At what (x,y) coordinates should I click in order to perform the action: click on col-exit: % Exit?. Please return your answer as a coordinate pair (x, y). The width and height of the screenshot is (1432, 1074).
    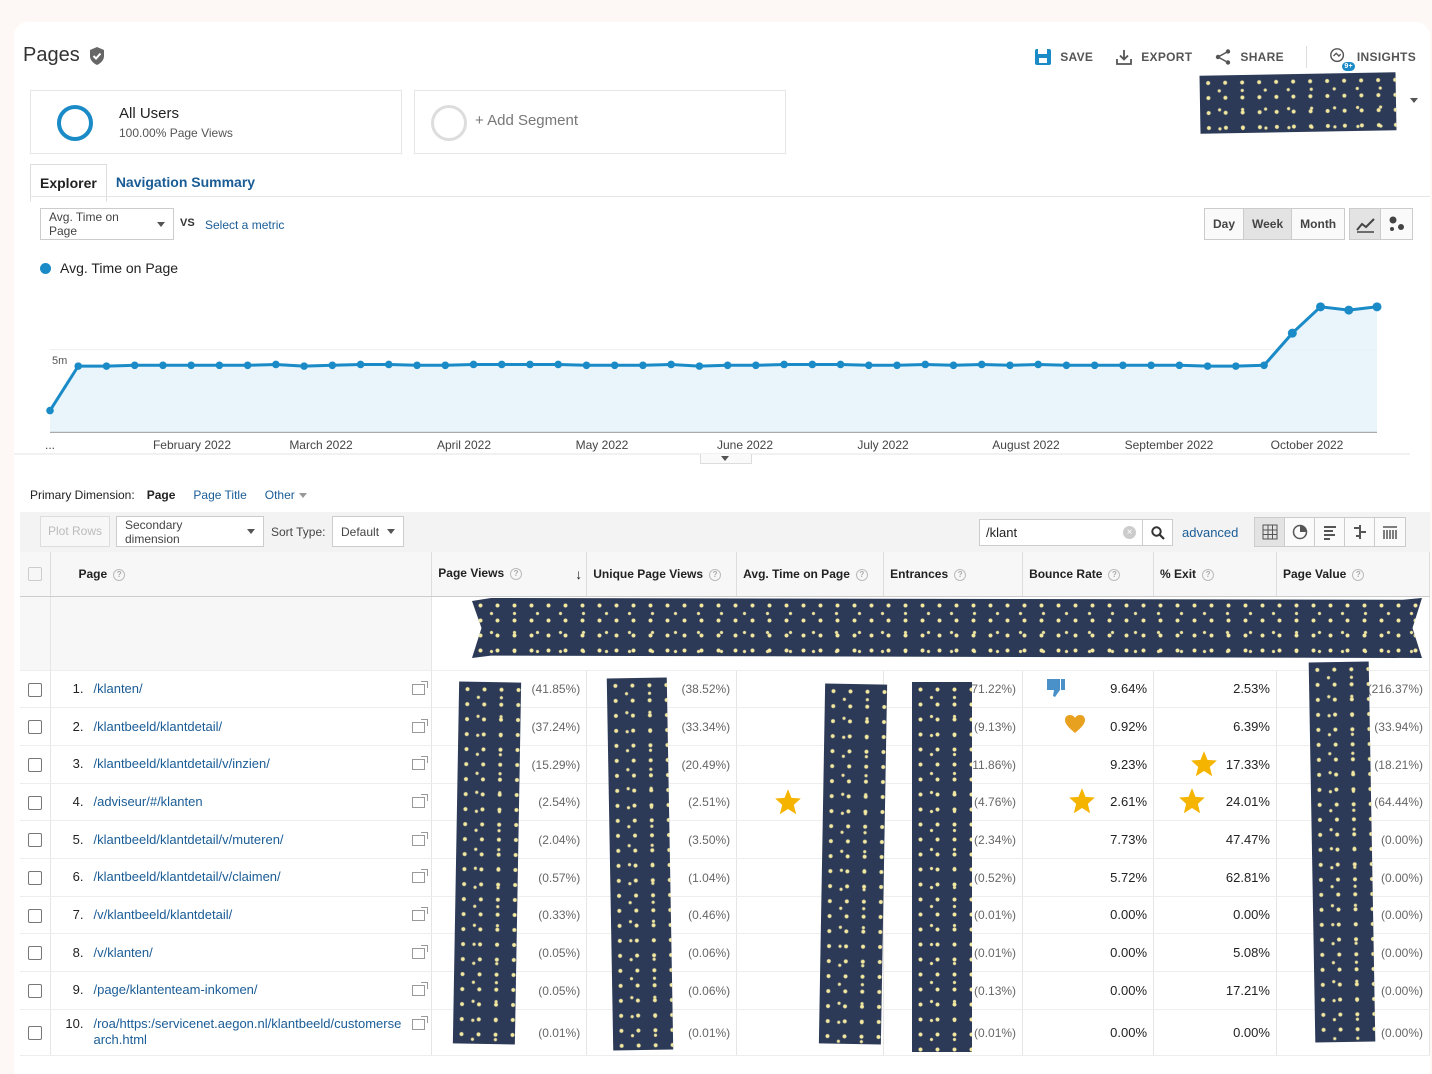
    Looking at the image, I should click on (1215, 574).